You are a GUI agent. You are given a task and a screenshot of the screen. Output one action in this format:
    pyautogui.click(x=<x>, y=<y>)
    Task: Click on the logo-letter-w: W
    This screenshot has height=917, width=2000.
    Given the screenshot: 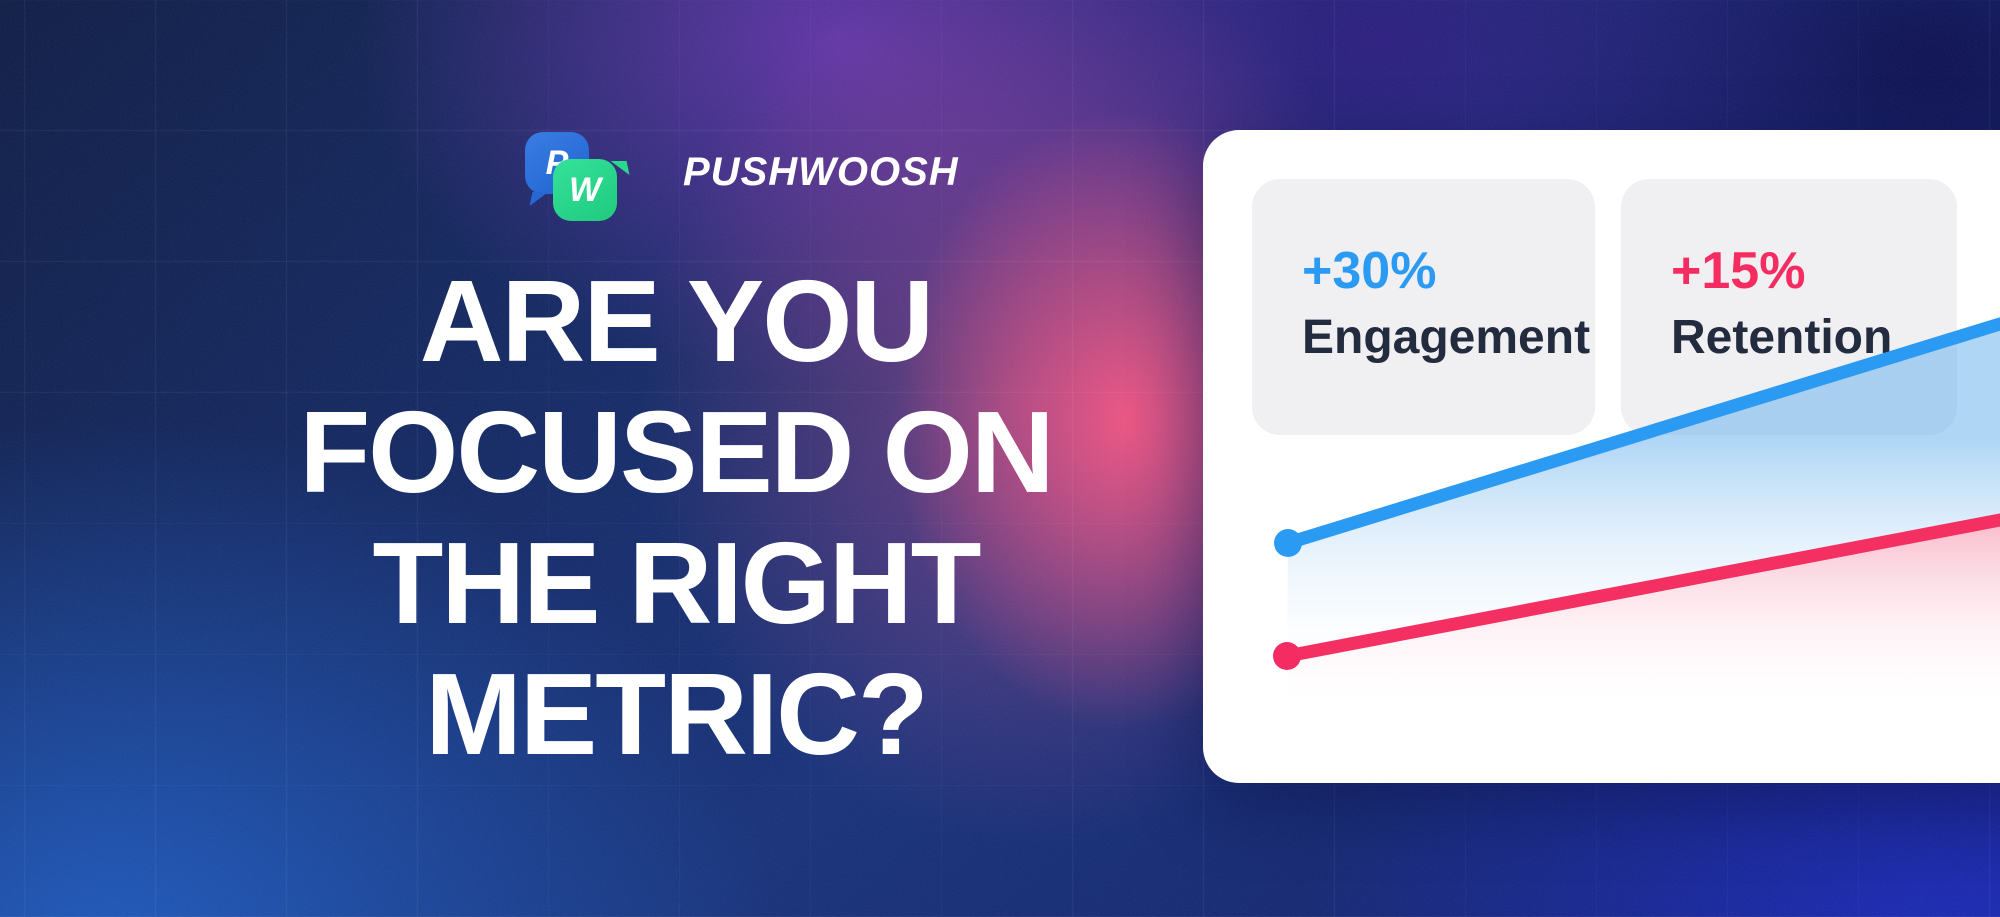 What is the action you would take?
    pyautogui.click(x=585, y=189)
    